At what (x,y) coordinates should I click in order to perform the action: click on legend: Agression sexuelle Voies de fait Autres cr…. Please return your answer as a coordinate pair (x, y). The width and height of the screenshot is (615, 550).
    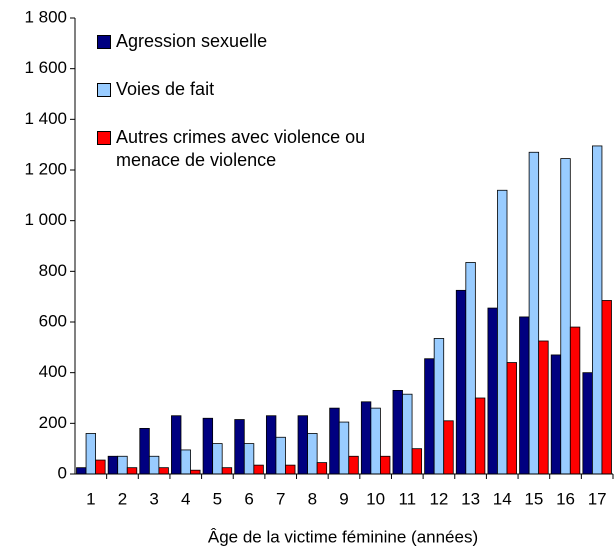
    Looking at the image, I should click on (247, 113).